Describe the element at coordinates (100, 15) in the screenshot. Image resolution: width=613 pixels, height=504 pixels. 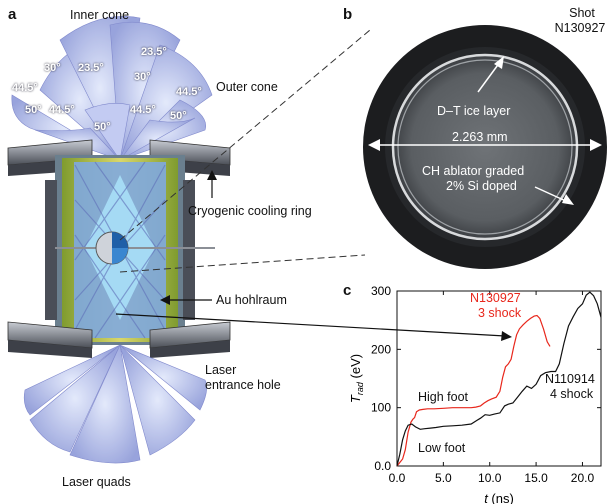
I see `inner-cone-label: Inner cone` at that location.